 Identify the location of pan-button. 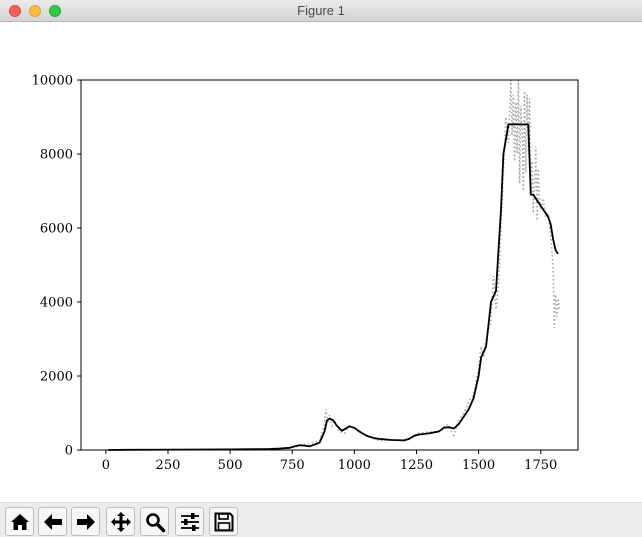
(120, 521).